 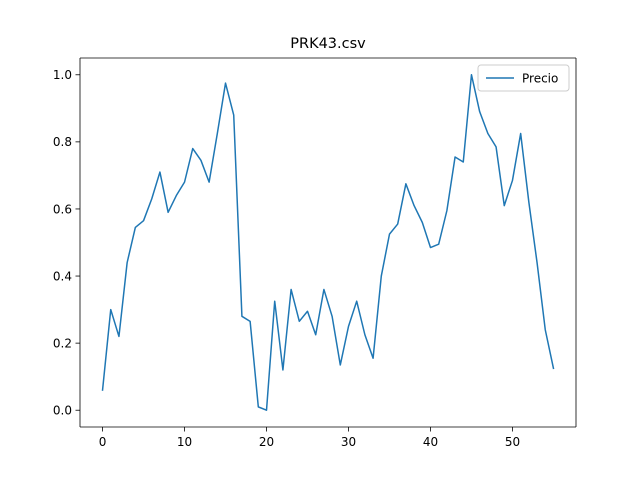 I want to click on x-tick-label: 40, so click(x=430, y=442).